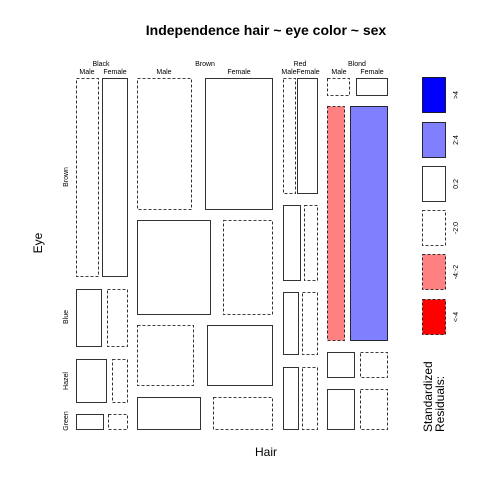 This screenshot has width=504, height=504. Describe the element at coordinates (266, 452) in the screenshot. I see `x-axis-title: Hair` at that location.